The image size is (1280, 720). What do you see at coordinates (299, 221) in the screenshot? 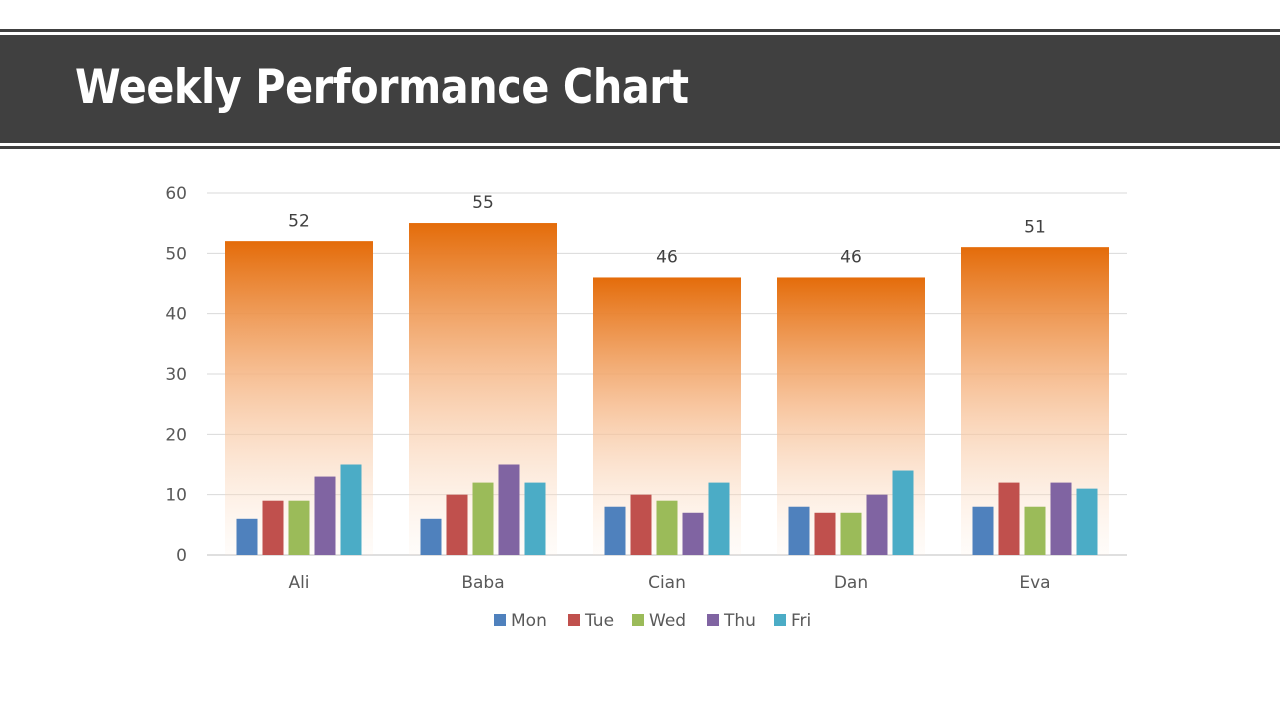
I see `total-data-label: 52` at bounding box center [299, 221].